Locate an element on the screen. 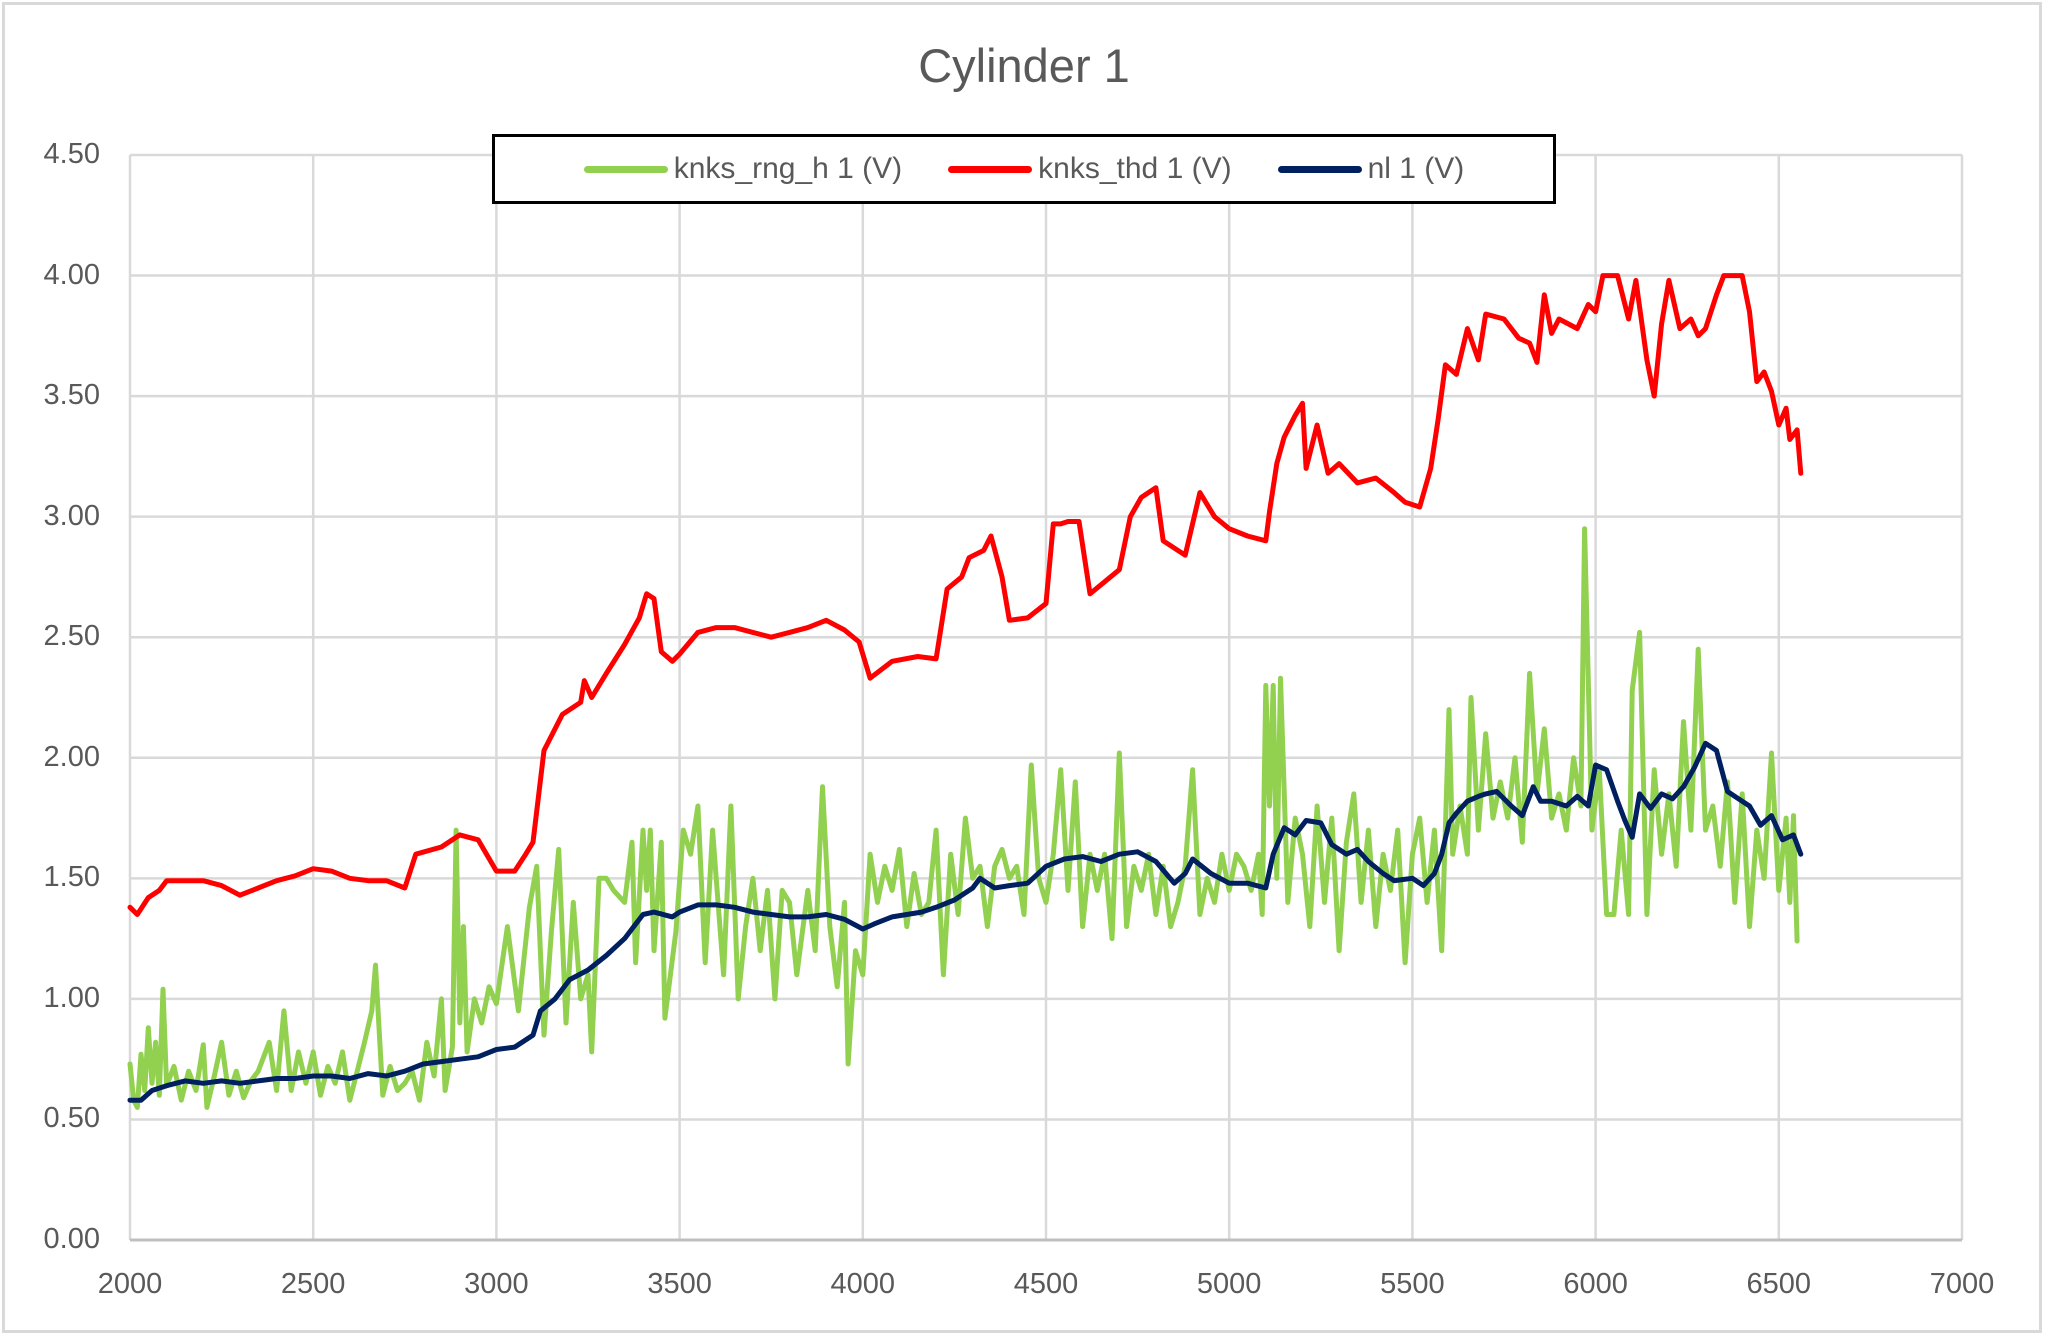 The height and width of the screenshot is (1339, 2048). y-tick-label: 1.50 is located at coordinates (71, 877).